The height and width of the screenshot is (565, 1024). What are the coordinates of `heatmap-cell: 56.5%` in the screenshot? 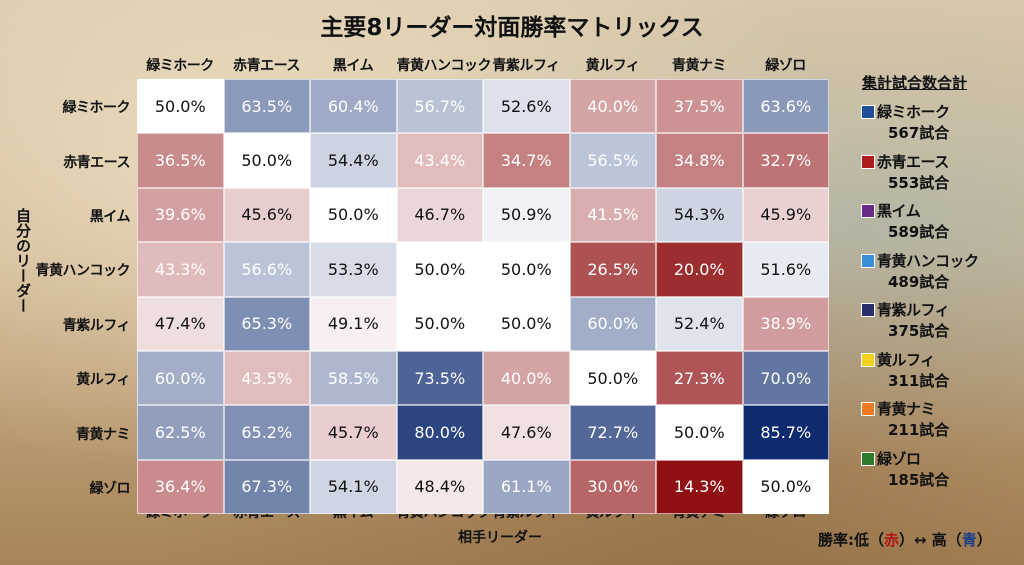 It's located at (612, 160).